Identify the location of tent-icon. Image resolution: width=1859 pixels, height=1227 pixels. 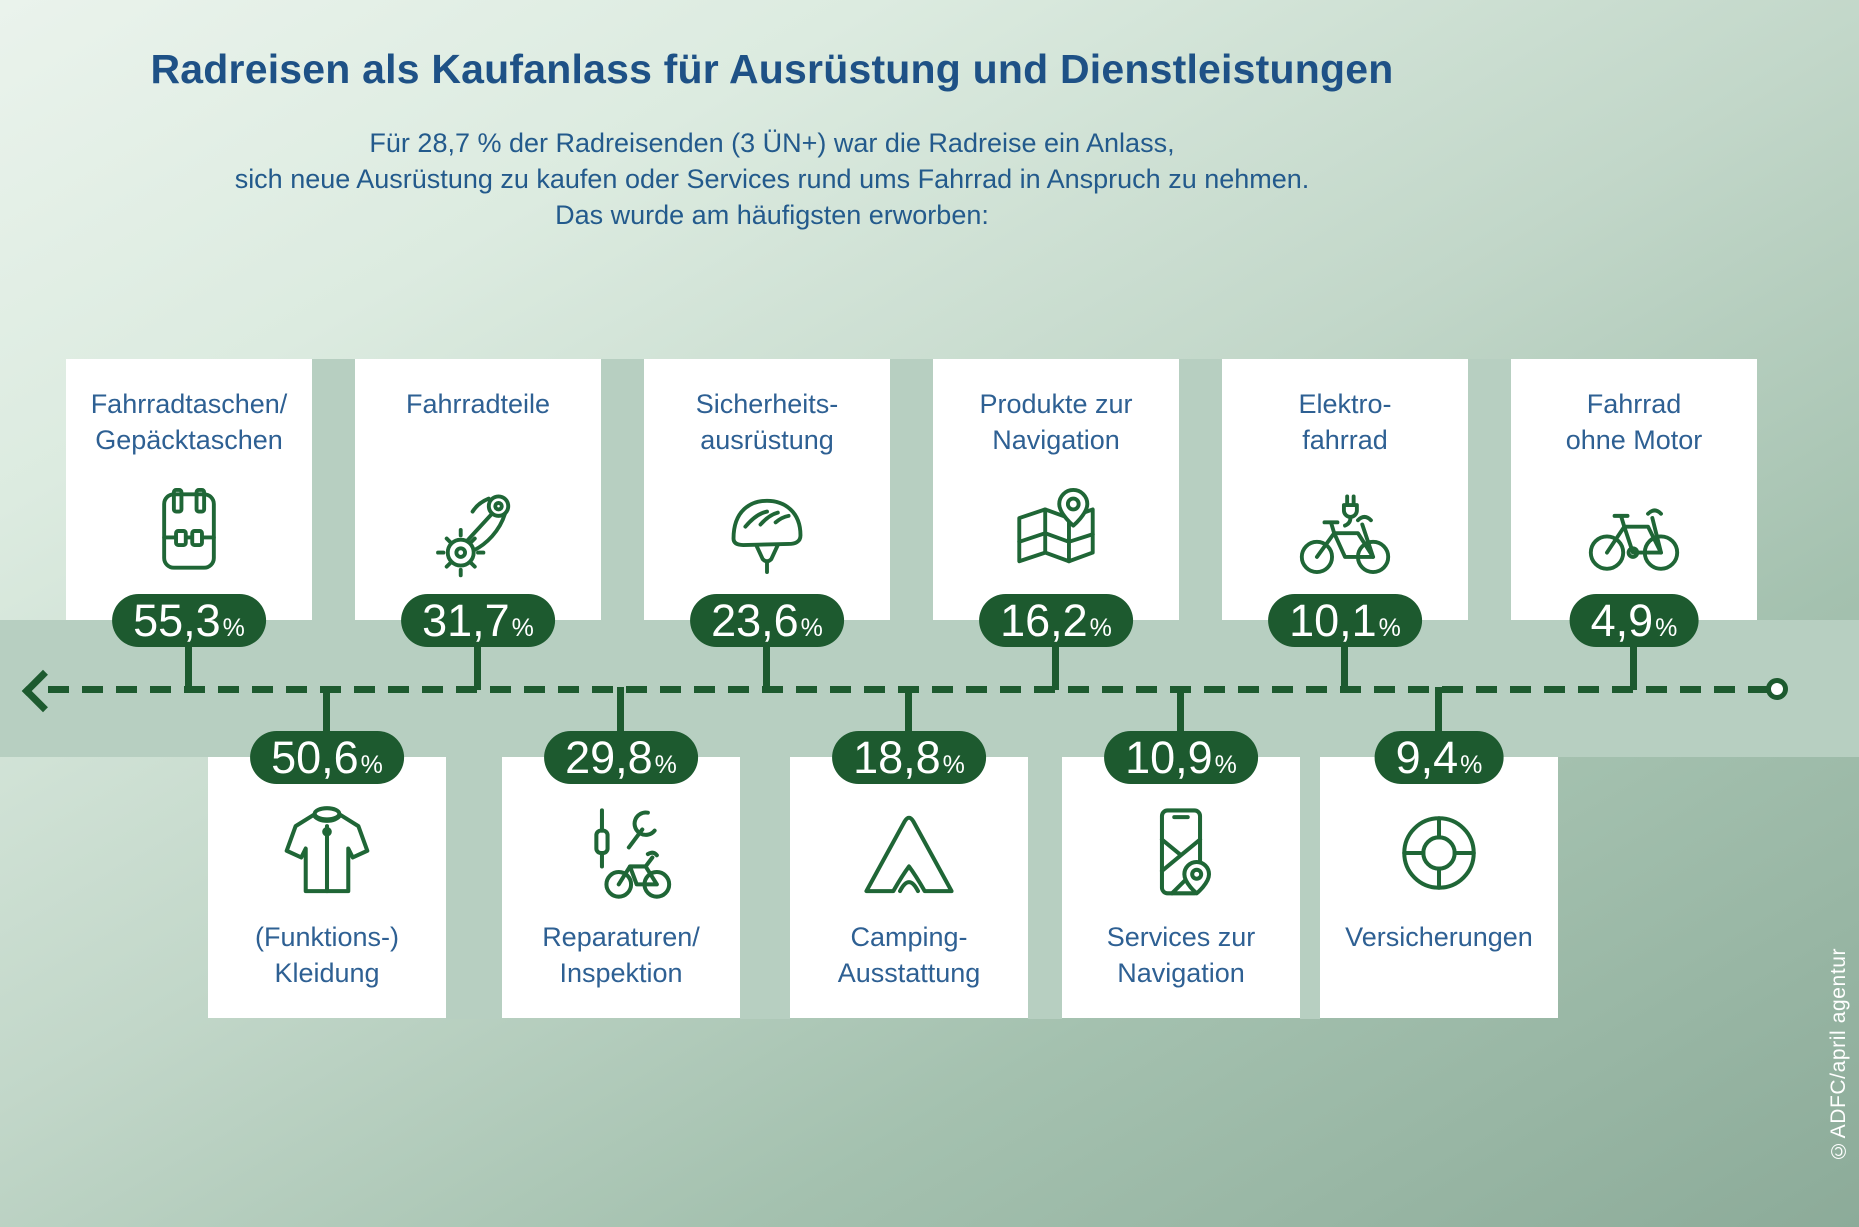
(909, 854).